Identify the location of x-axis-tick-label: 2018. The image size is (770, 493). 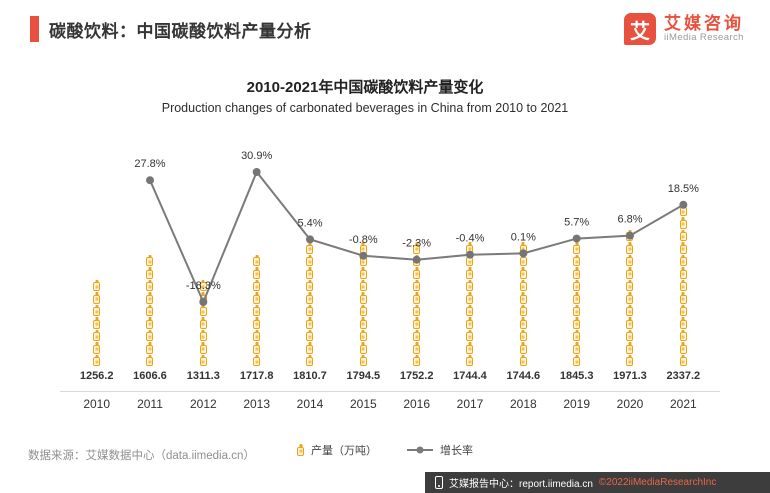
(523, 404).